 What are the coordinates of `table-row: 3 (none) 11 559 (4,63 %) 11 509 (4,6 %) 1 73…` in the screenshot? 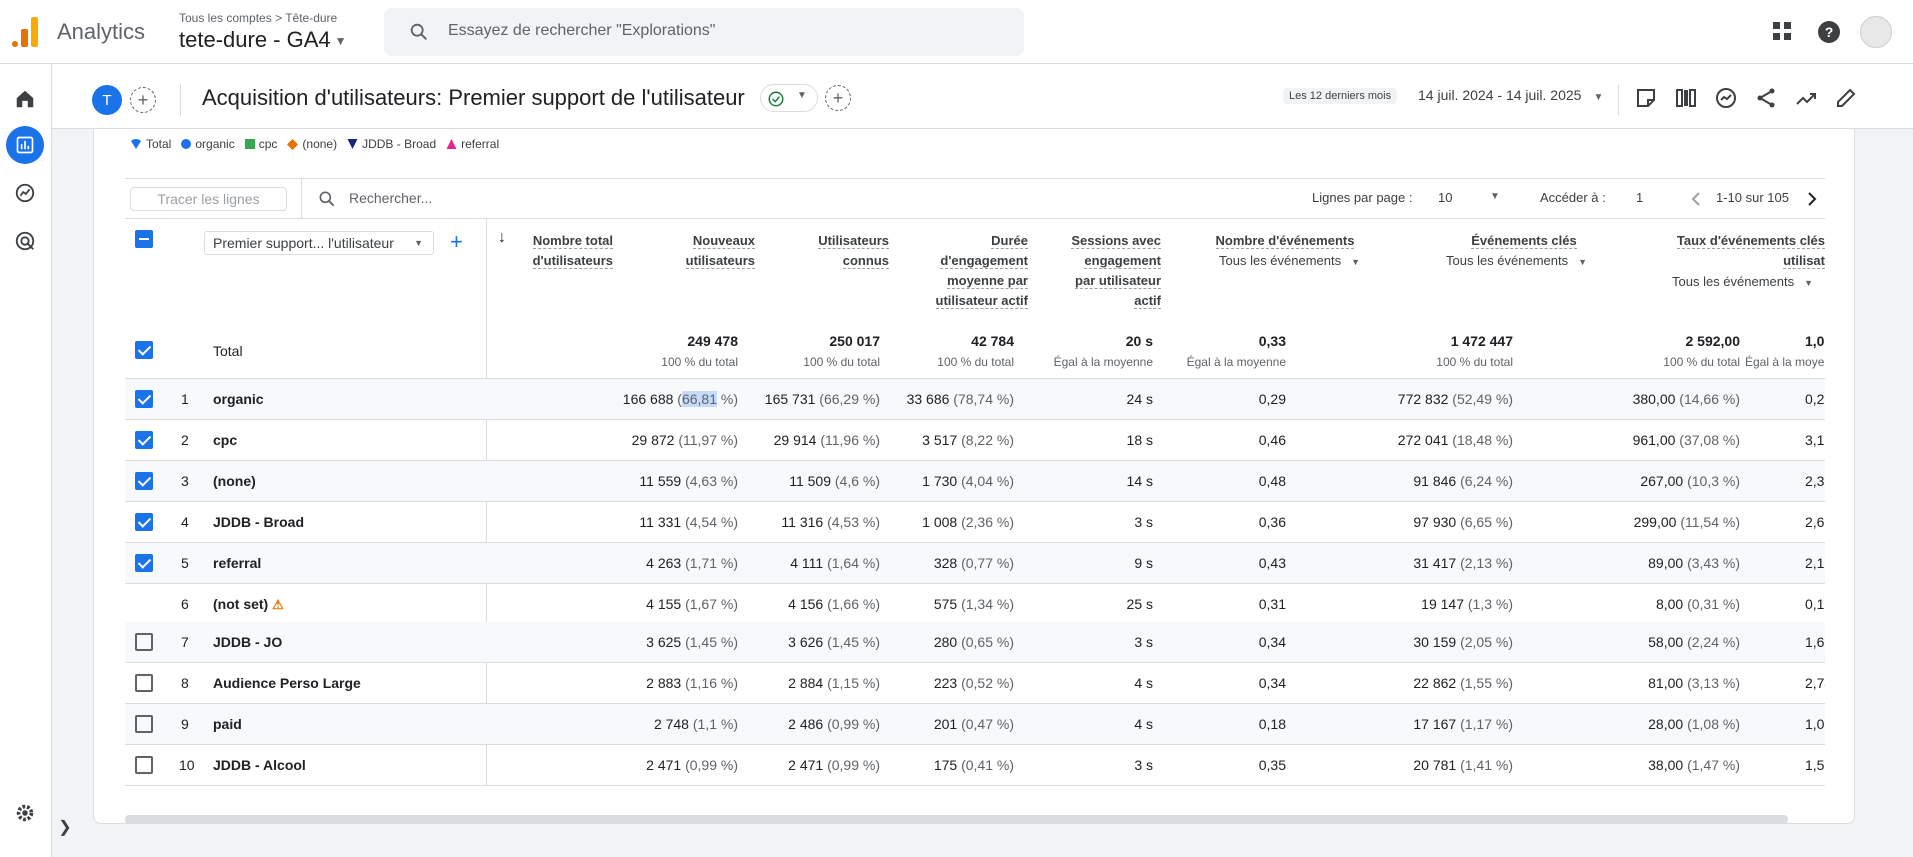 It's located at (975, 481).